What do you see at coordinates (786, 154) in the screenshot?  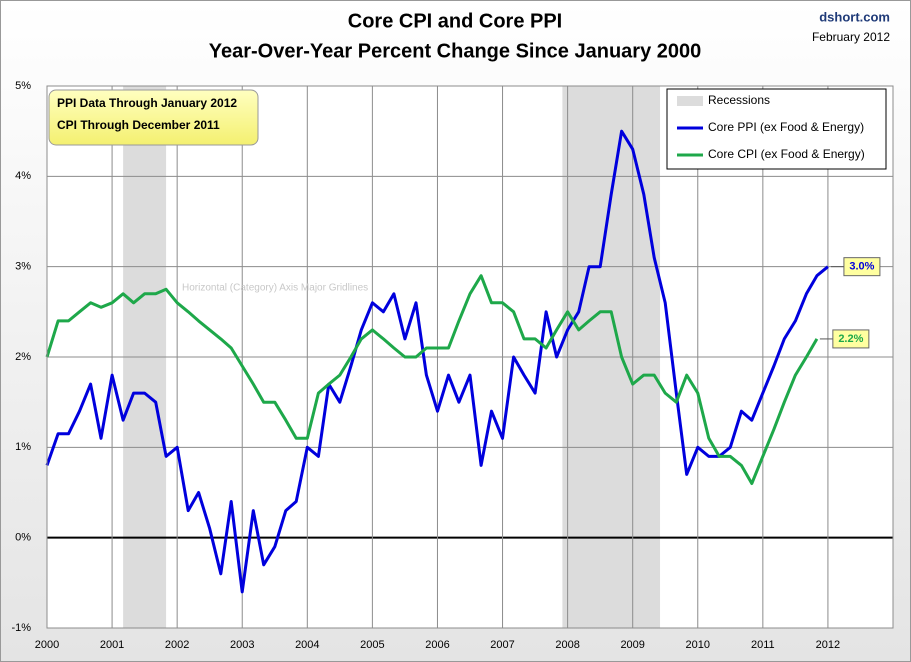 I see `legend-label: Core CPI (ex Food & Energy)` at bounding box center [786, 154].